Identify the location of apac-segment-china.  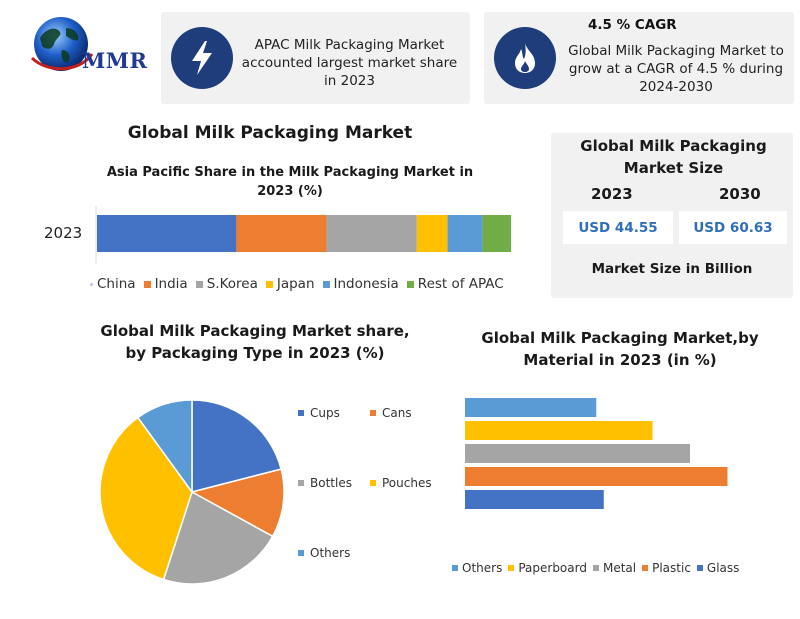
(167, 233).